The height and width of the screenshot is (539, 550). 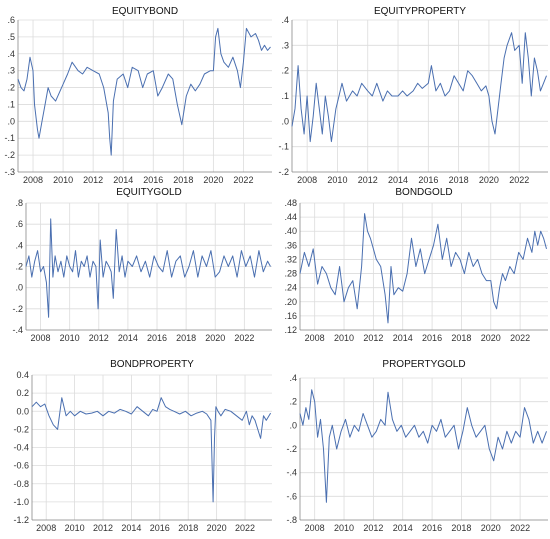 What do you see at coordinates (21, 520) in the screenshot?
I see `y-tick-label: -1.2` at bounding box center [21, 520].